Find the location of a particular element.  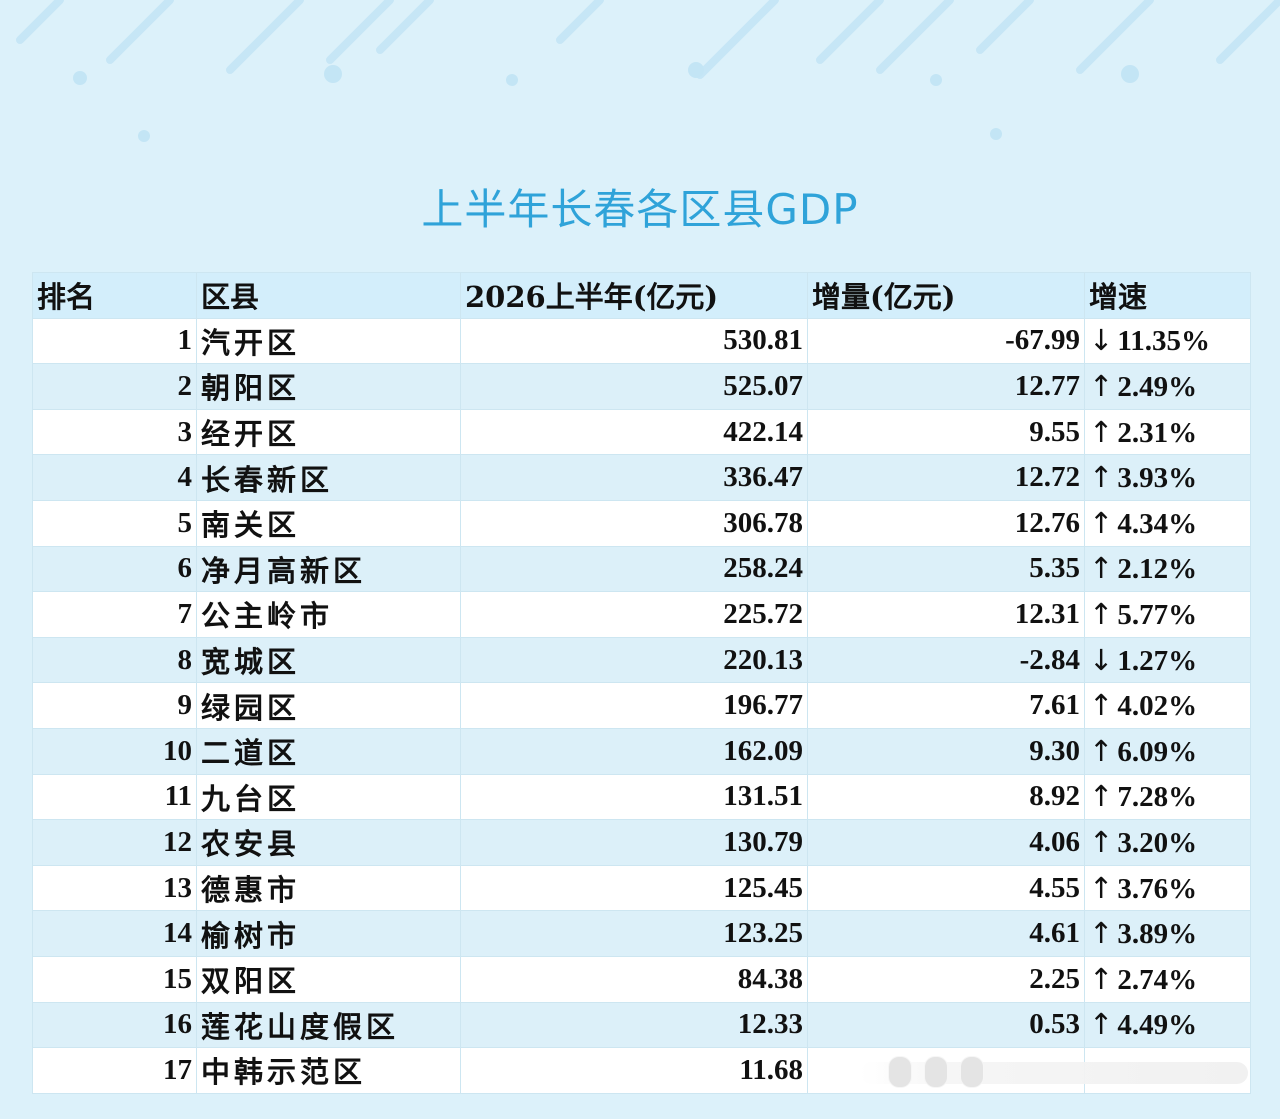

growth-cell: ↑ 4.49% is located at coordinates (1167, 1025).